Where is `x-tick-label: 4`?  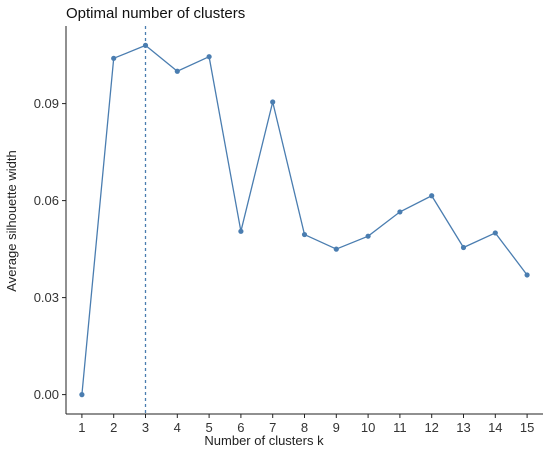
x-tick-label: 4 is located at coordinates (177, 427).